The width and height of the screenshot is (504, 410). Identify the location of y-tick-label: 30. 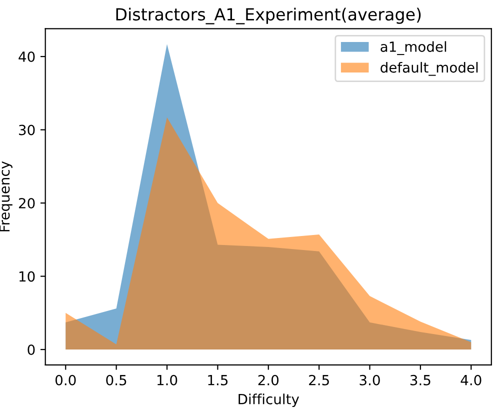
(27, 130).